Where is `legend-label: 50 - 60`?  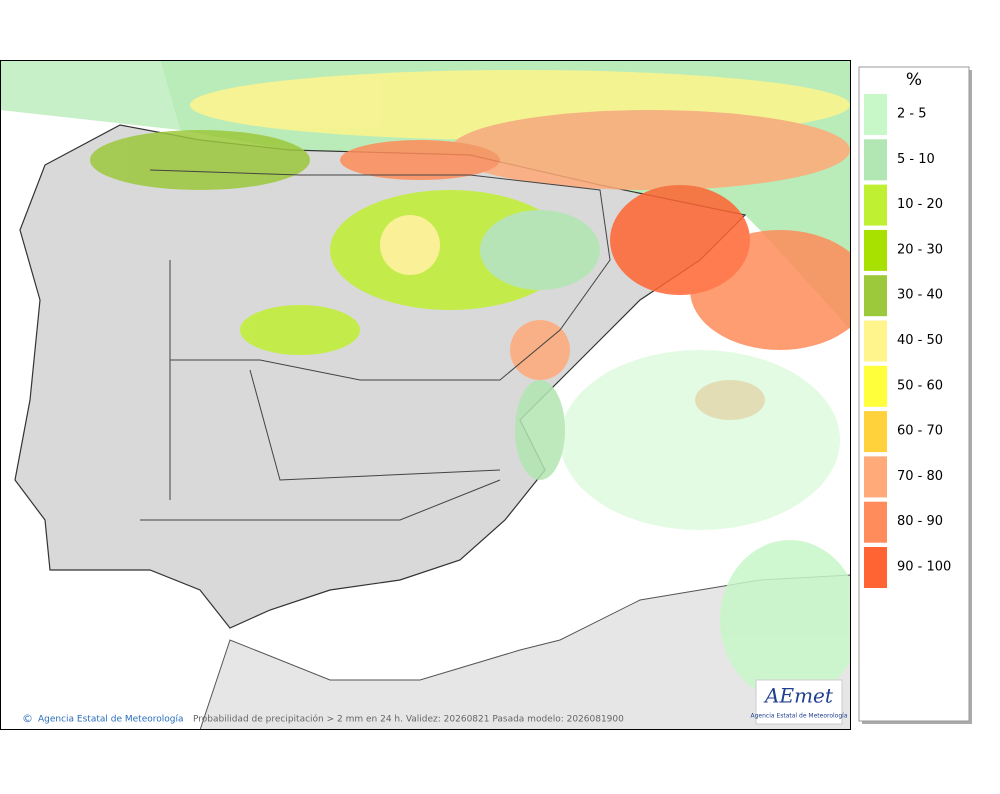
legend-label: 50 - 60 is located at coordinates (920, 385).